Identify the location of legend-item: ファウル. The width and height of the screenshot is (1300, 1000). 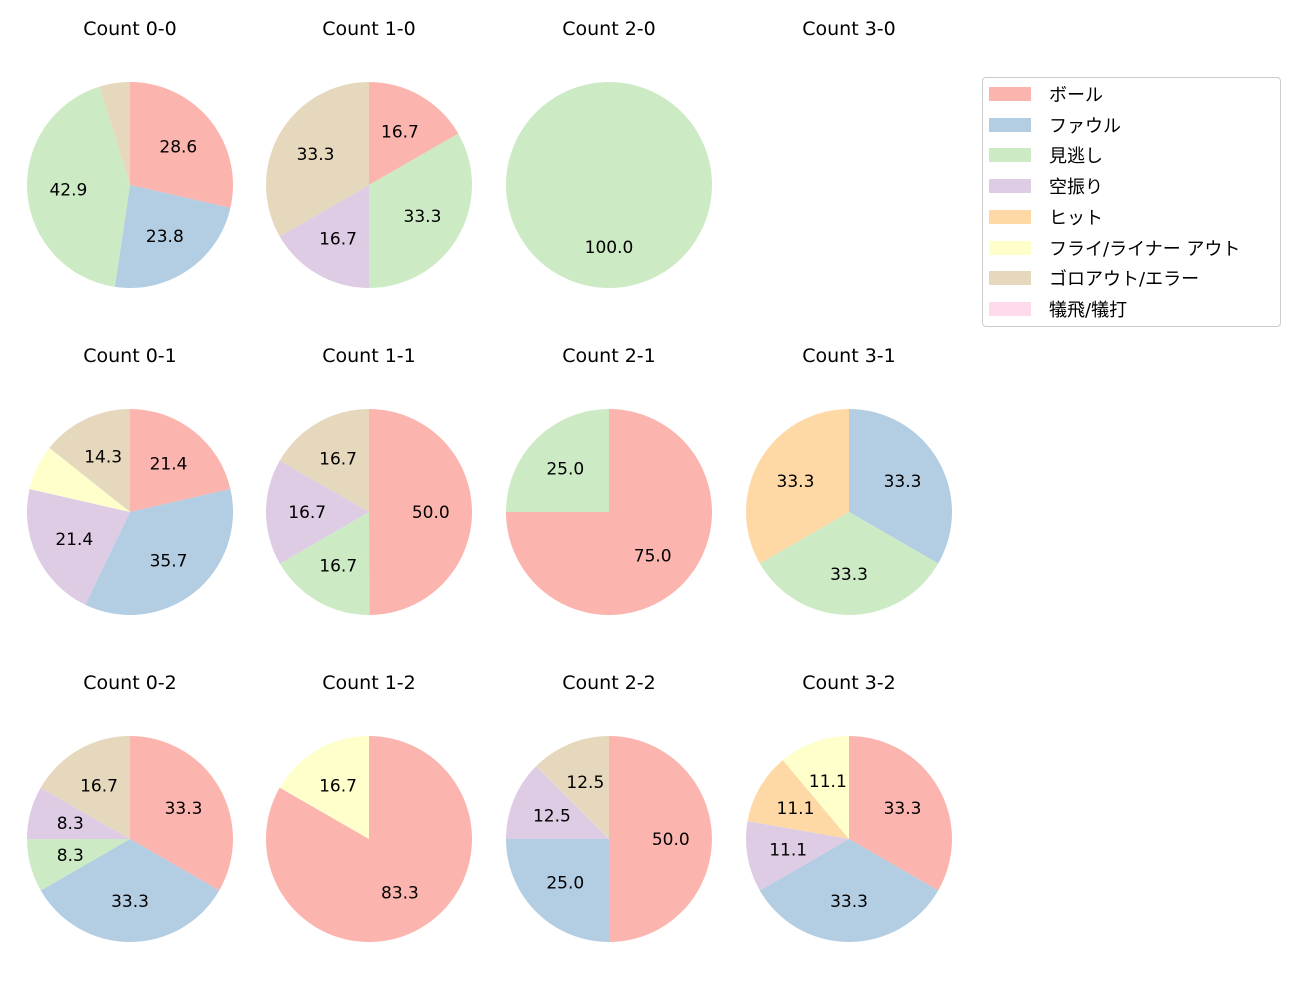
(1055, 125).